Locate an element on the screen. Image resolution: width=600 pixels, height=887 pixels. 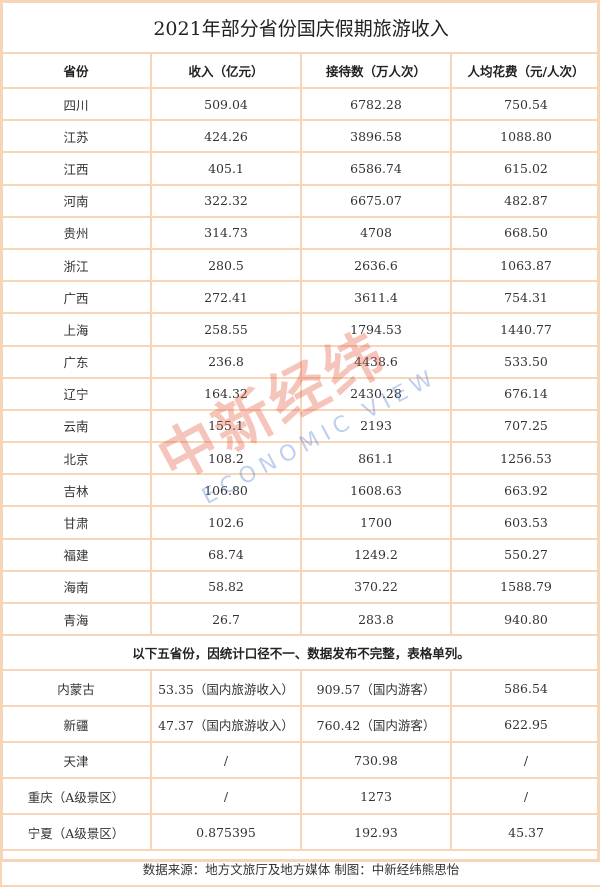
table-row: 宁夏（A级景区） 0.875395 192.93 45.37 is located at coordinates (300, 832).